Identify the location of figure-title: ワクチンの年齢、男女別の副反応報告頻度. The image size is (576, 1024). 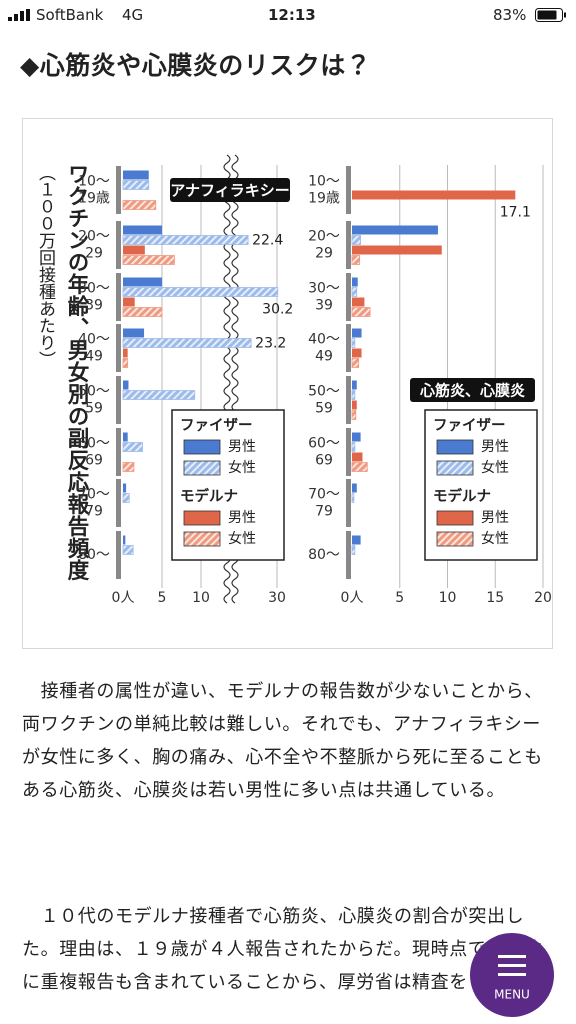
(76, 372).